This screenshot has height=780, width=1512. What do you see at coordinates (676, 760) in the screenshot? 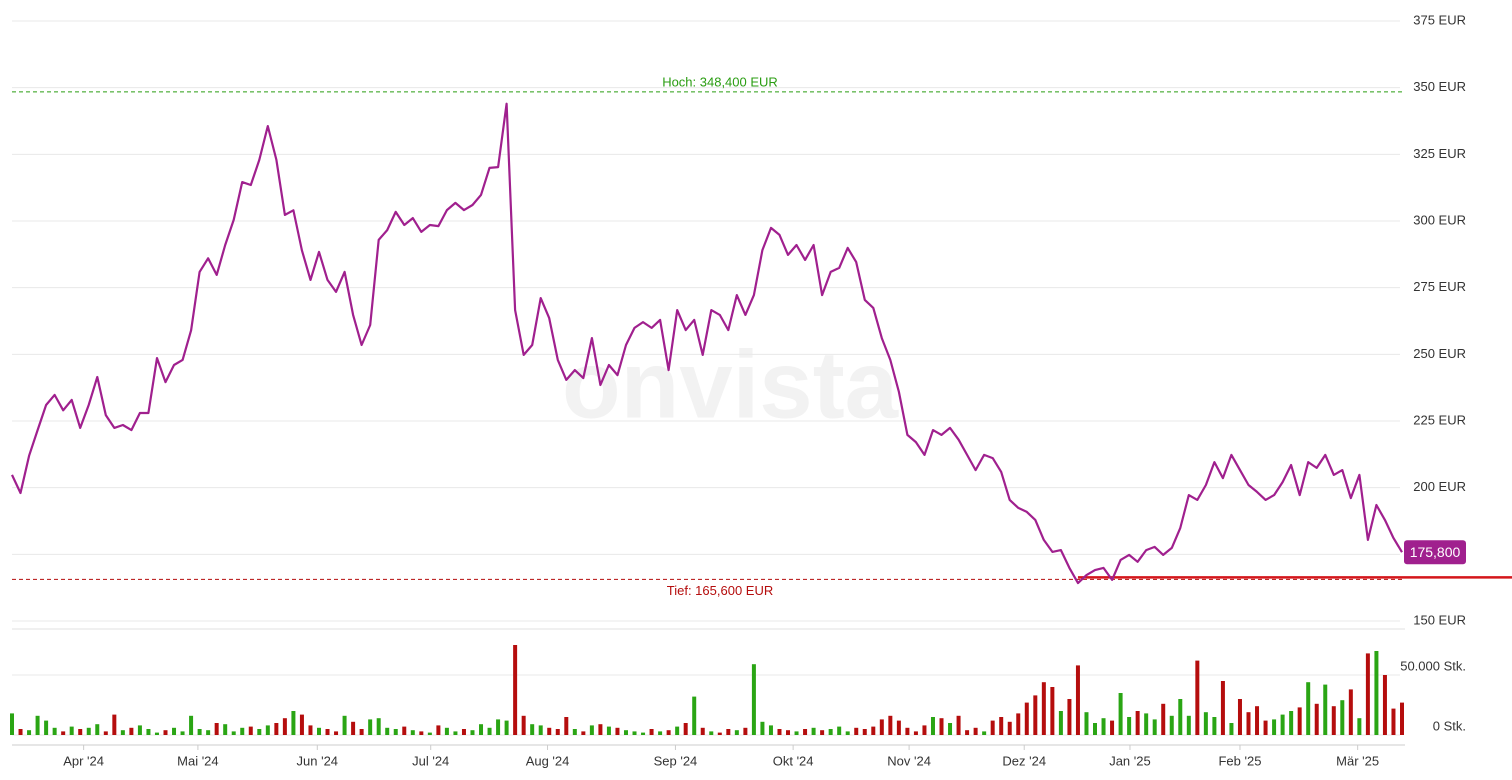
I see `x-tick-label: Sep '24` at bounding box center [676, 760].